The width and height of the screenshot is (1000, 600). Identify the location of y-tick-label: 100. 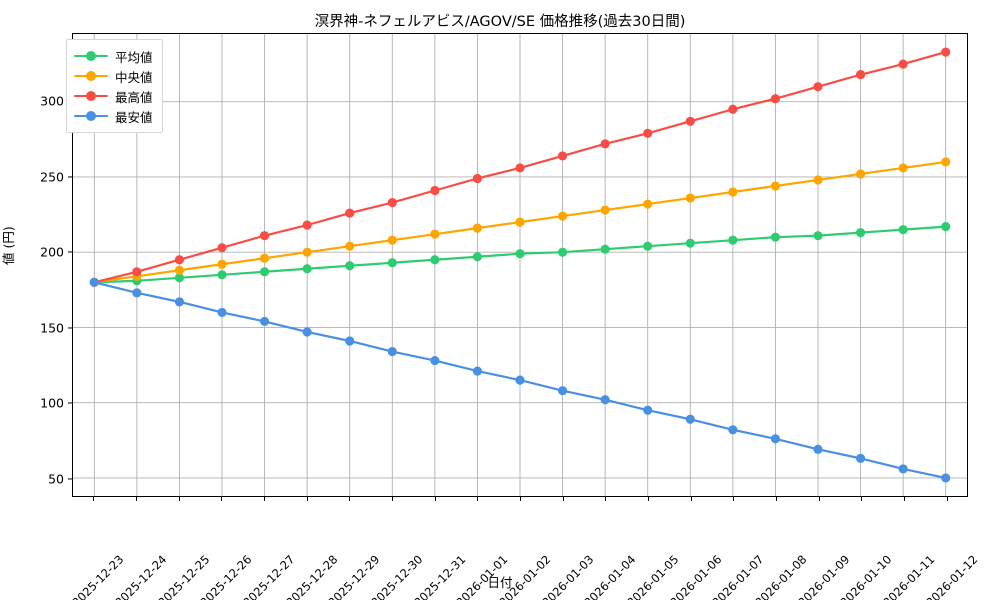
(52, 403).